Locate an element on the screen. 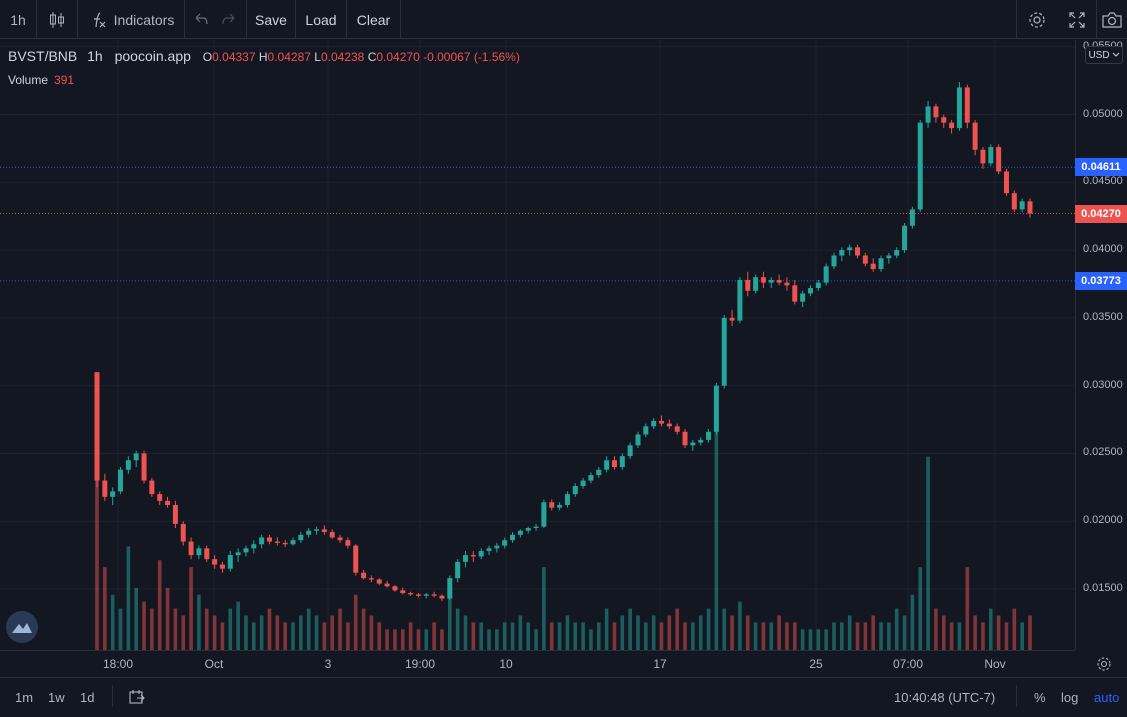  time-axis is located at coordinates (537, 663).